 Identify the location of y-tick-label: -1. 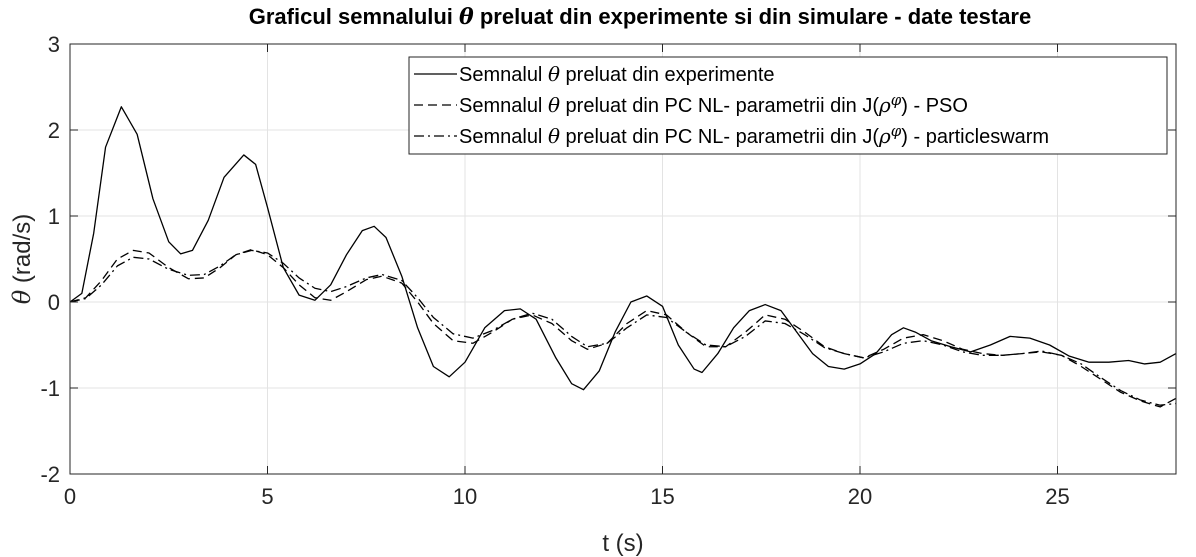
(50, 388).